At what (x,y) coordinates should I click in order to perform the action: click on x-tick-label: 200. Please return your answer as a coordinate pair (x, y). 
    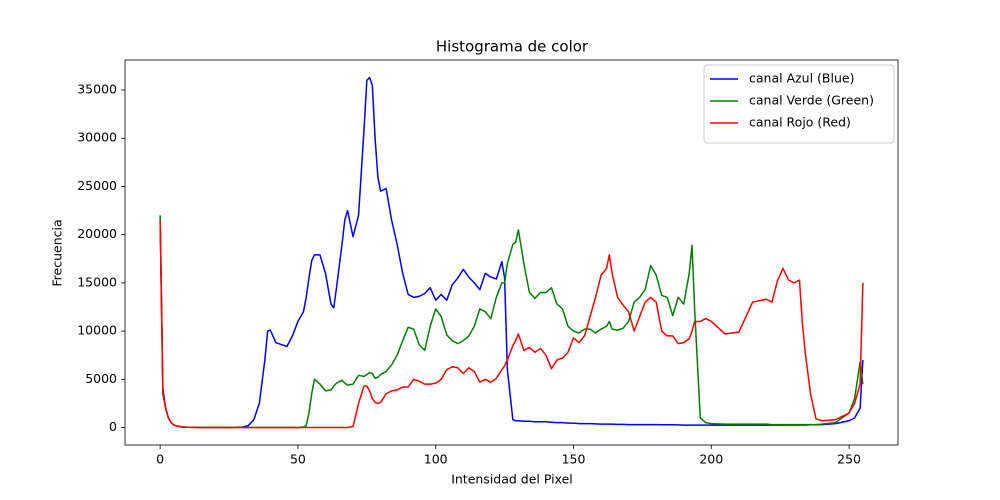
    Looking at the image, I should click on (711, 459).